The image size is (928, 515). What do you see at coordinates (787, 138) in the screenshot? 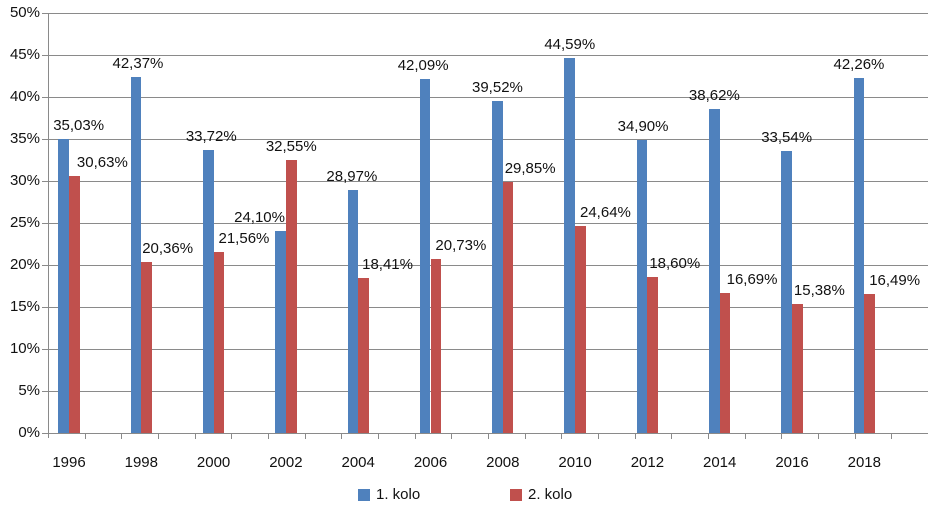
I see `data-label: 33,54%` at bounding box center [787, 138].